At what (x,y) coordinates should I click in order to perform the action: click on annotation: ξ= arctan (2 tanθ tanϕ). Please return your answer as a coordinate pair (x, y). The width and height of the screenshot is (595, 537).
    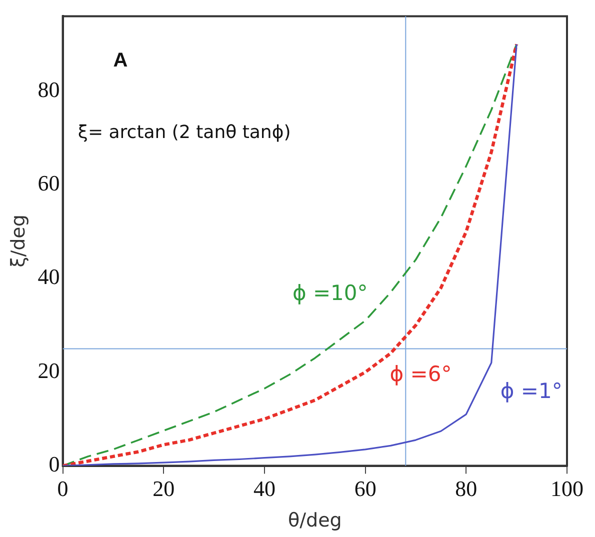
    Looking at the image, I should click on (184, 132).